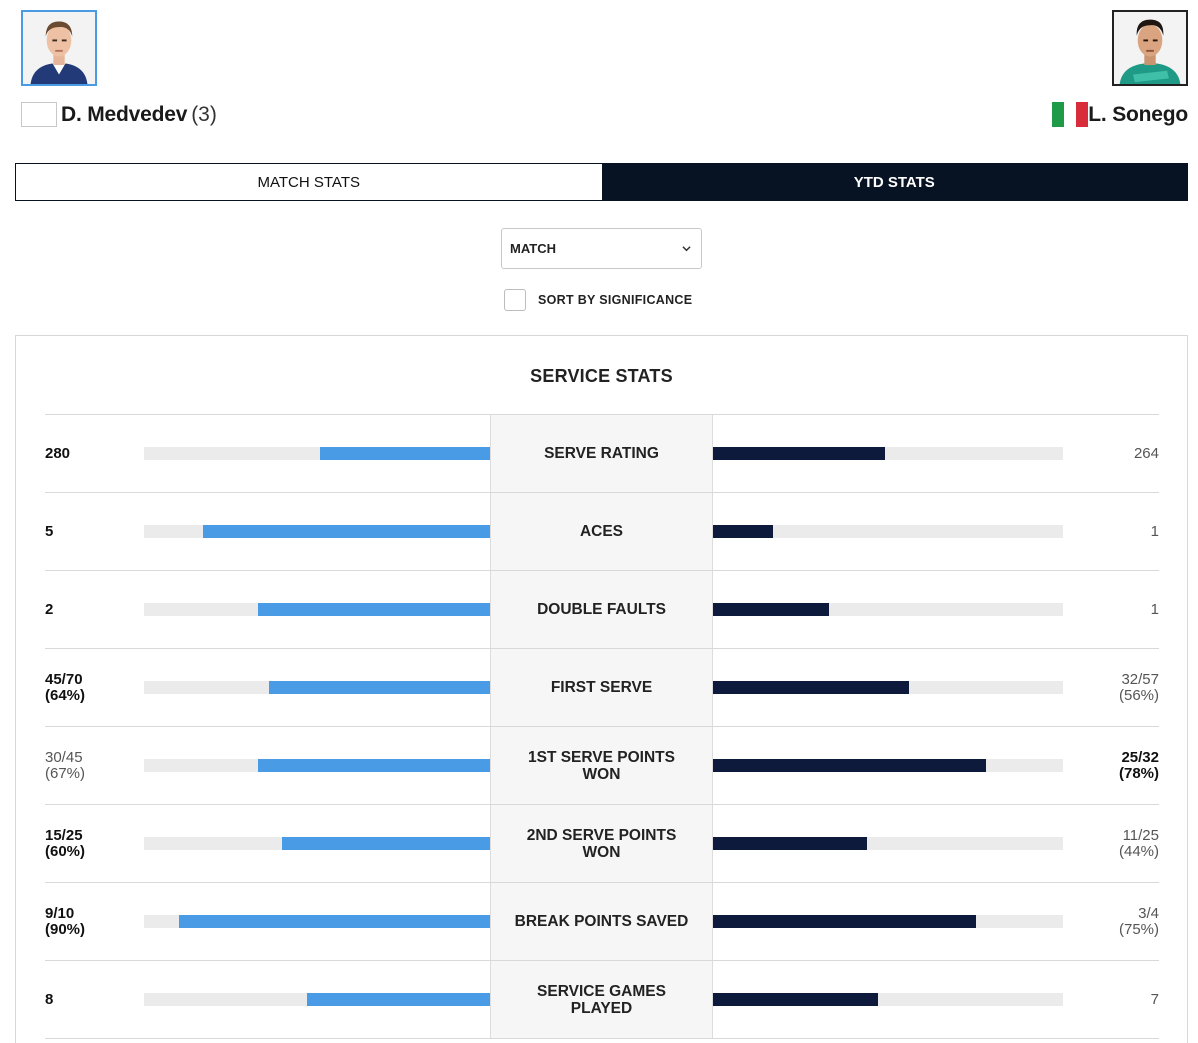 Image resolution: width=1198 pixels, height=1043 pixels. What do you see at coordinates (64, 679) in the screenshot?
I see `left-value-line: 45/70` at bounding box center [64, 679].